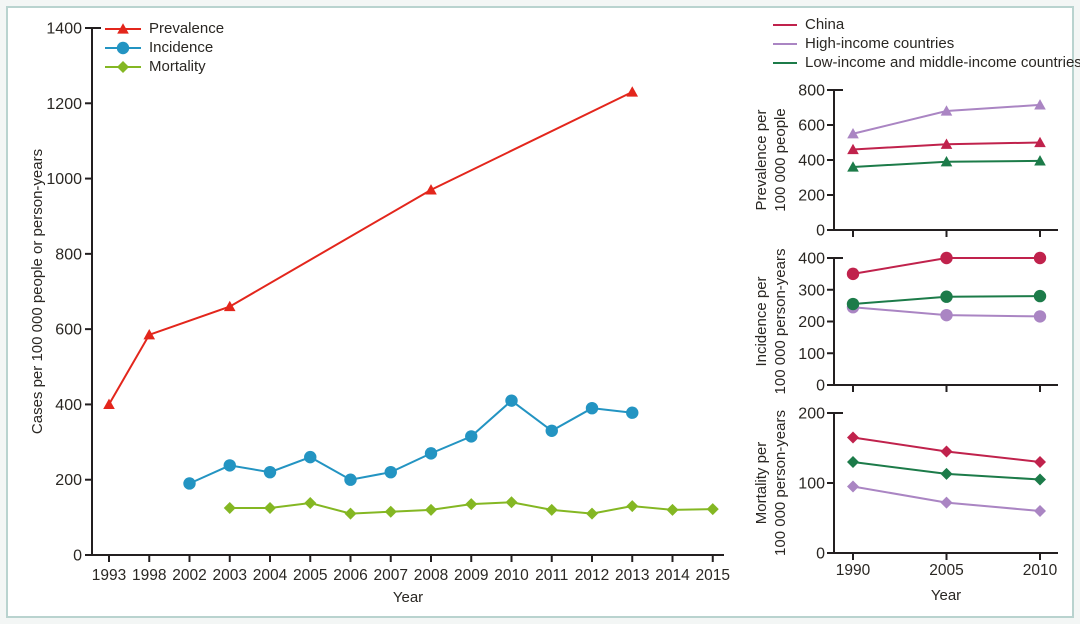 The width and height of the screenshot is (1080, 624). Describe the element at coordinates (880, 43) in the screenshot. I see `legend-label-high-income: High-income countries` at that location.